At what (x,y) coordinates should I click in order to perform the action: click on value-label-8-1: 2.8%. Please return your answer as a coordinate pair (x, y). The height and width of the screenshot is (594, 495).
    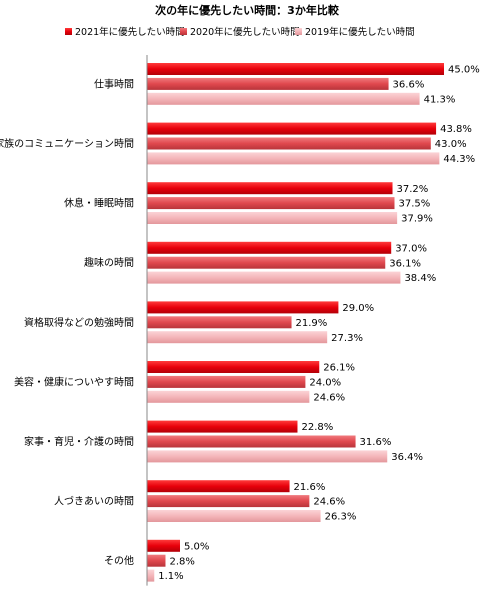
    Looking at the image, I should click on (181, 561).